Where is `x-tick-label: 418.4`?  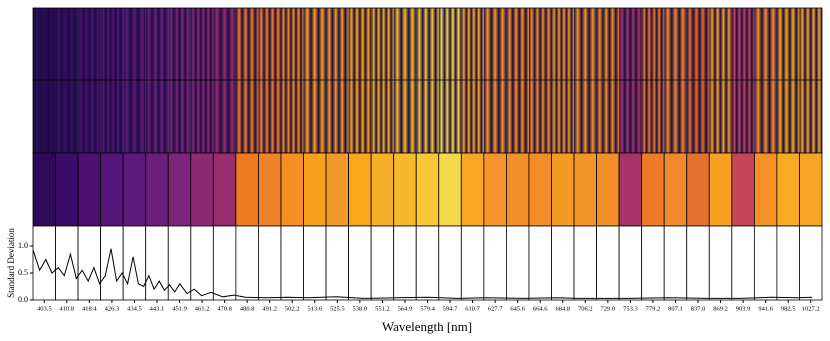
x-tick-label: 418.4 is located at coordinates (89, 308).